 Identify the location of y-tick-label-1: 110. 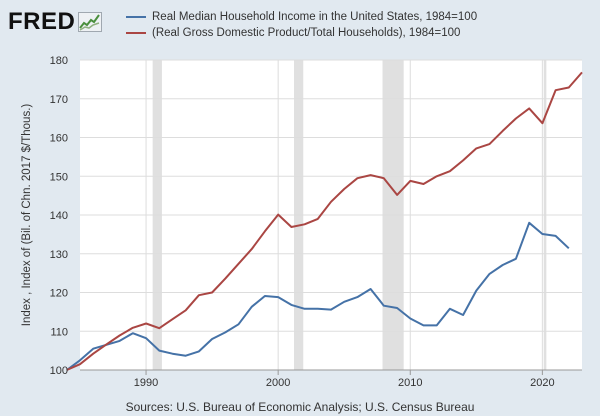
(59, 332).